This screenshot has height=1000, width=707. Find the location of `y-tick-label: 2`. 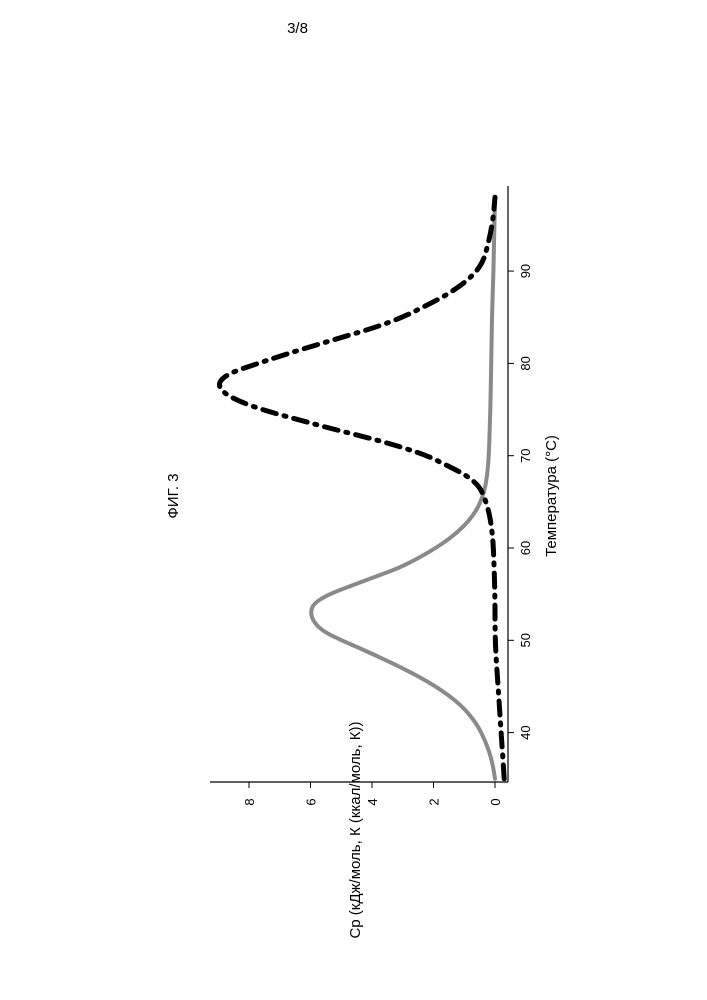

y-tick-label: 2 is located at coordinates (434, 801).